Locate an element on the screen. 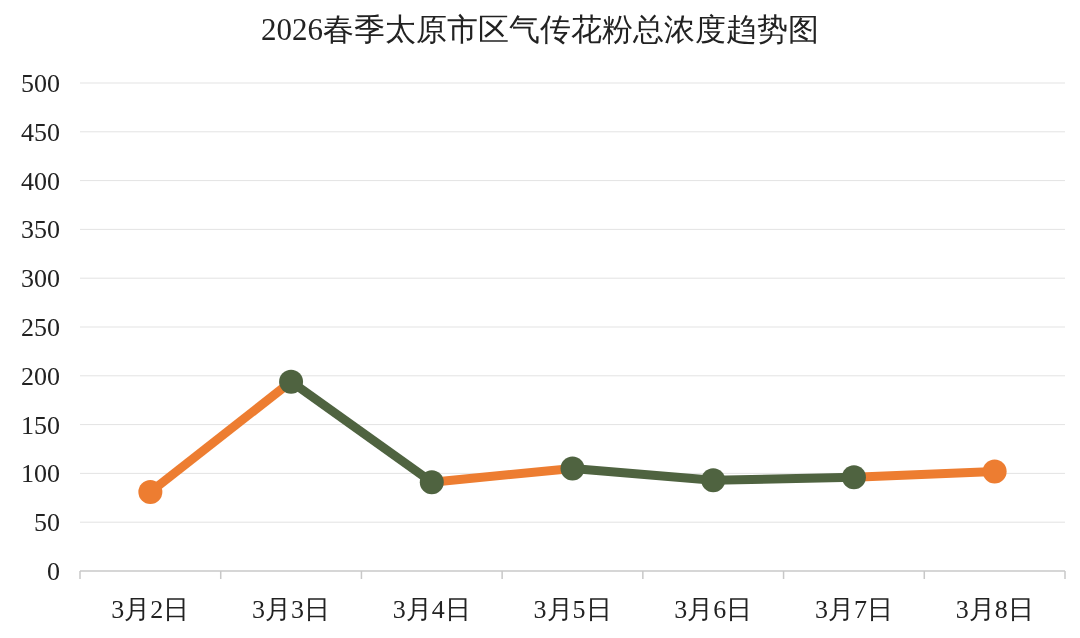 The height and width of the screenshot is (638, 1080). y-tick-label: 200 is located at coordinates (40, 376).